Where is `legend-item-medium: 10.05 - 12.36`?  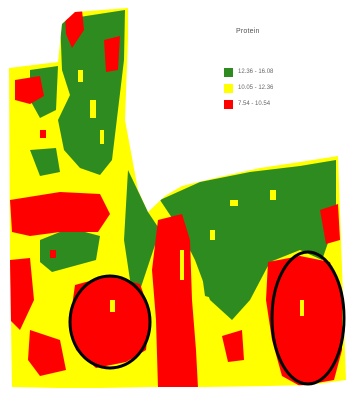
legend-item-medium: 10.05 - 12.36 is located at coordinates (272, 90).